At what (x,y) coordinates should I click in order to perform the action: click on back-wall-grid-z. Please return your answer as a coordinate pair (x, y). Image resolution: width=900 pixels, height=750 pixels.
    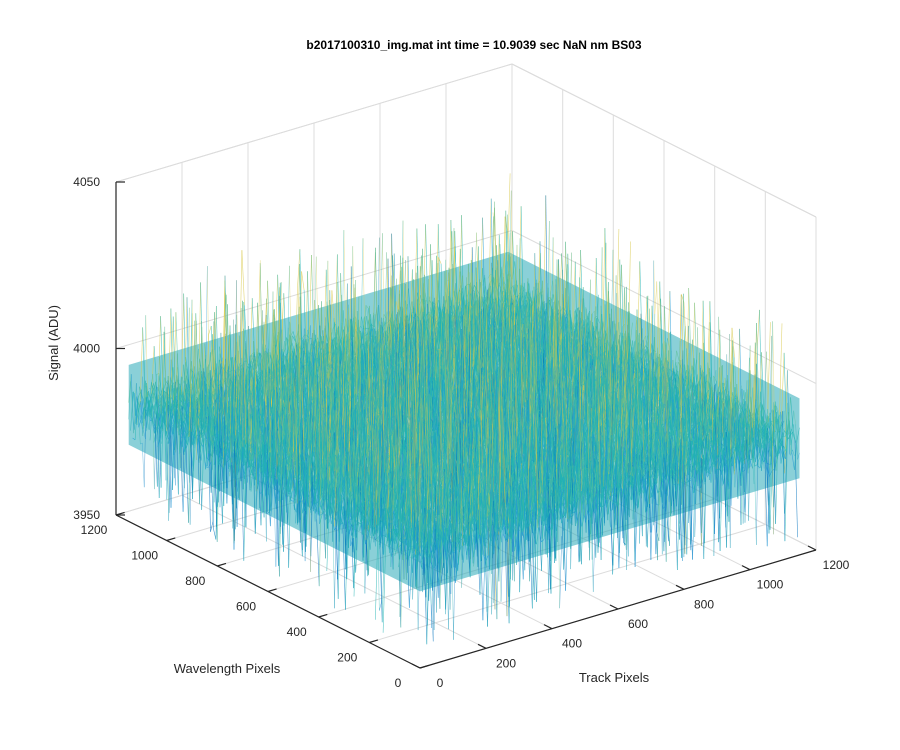
    Looking at the image, I should click on (314, 289).